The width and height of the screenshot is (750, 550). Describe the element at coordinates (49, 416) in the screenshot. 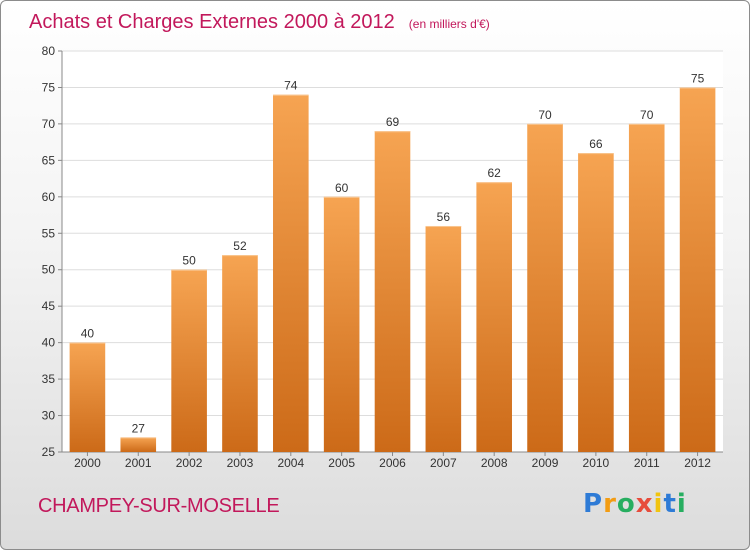

I see `y-tick-label: 30` at that location.